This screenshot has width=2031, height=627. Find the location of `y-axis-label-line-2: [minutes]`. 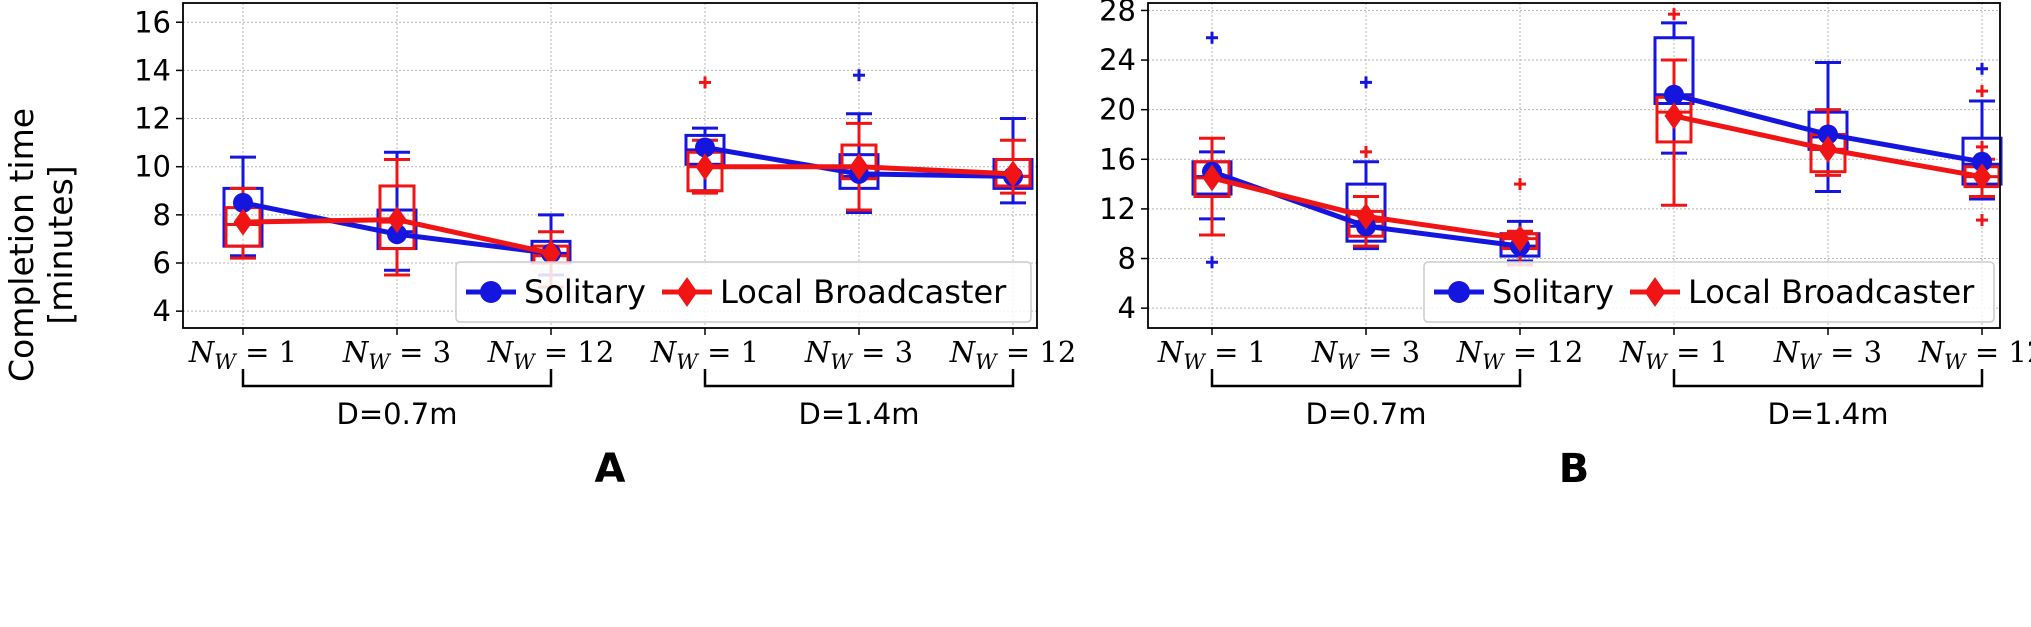

y-axis-label-line-2: [minutes] is located at coordinates (60, 244).